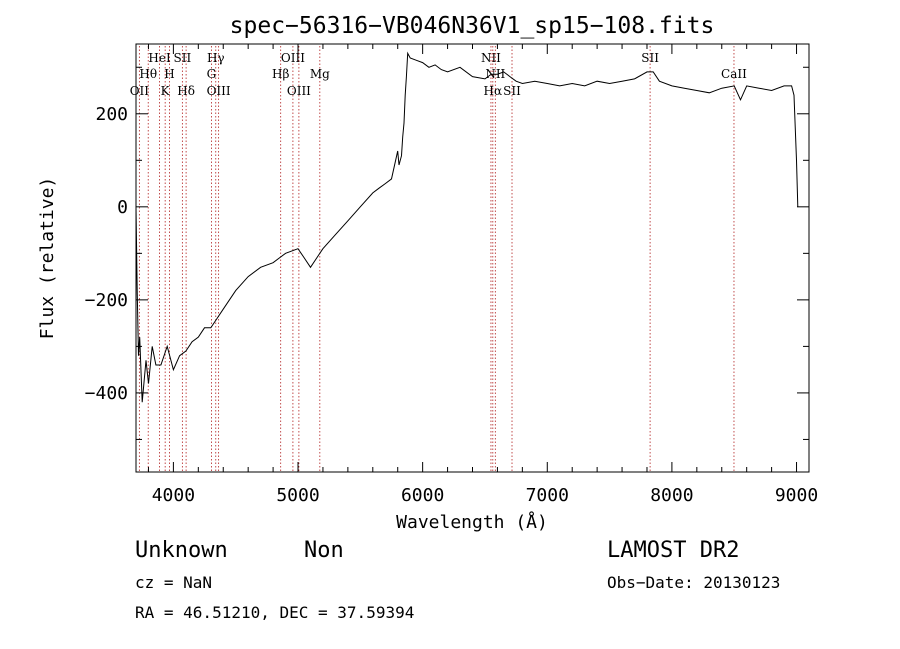  I want to click on marker-label: K, so click(166, 91).